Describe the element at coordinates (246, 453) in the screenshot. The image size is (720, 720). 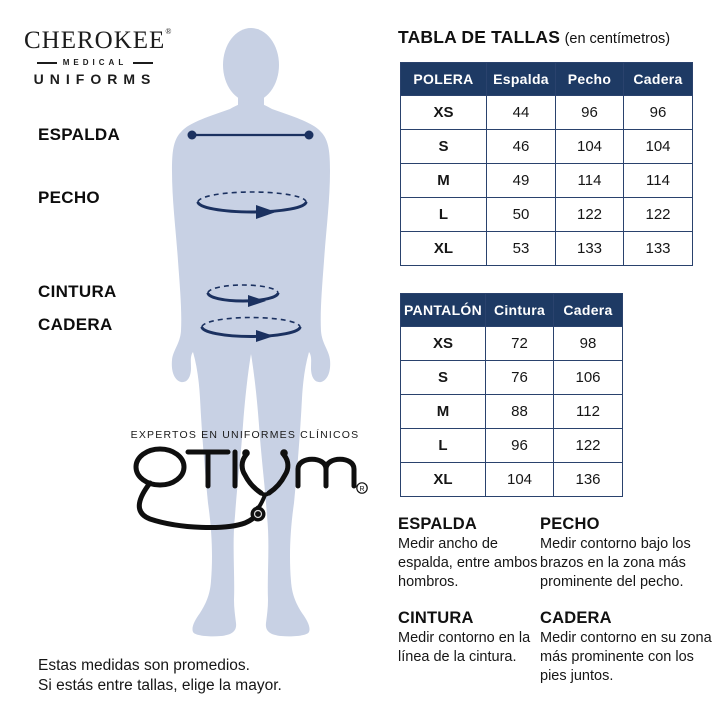
I see `stethoscope-earpiece-left-icon` at that location.